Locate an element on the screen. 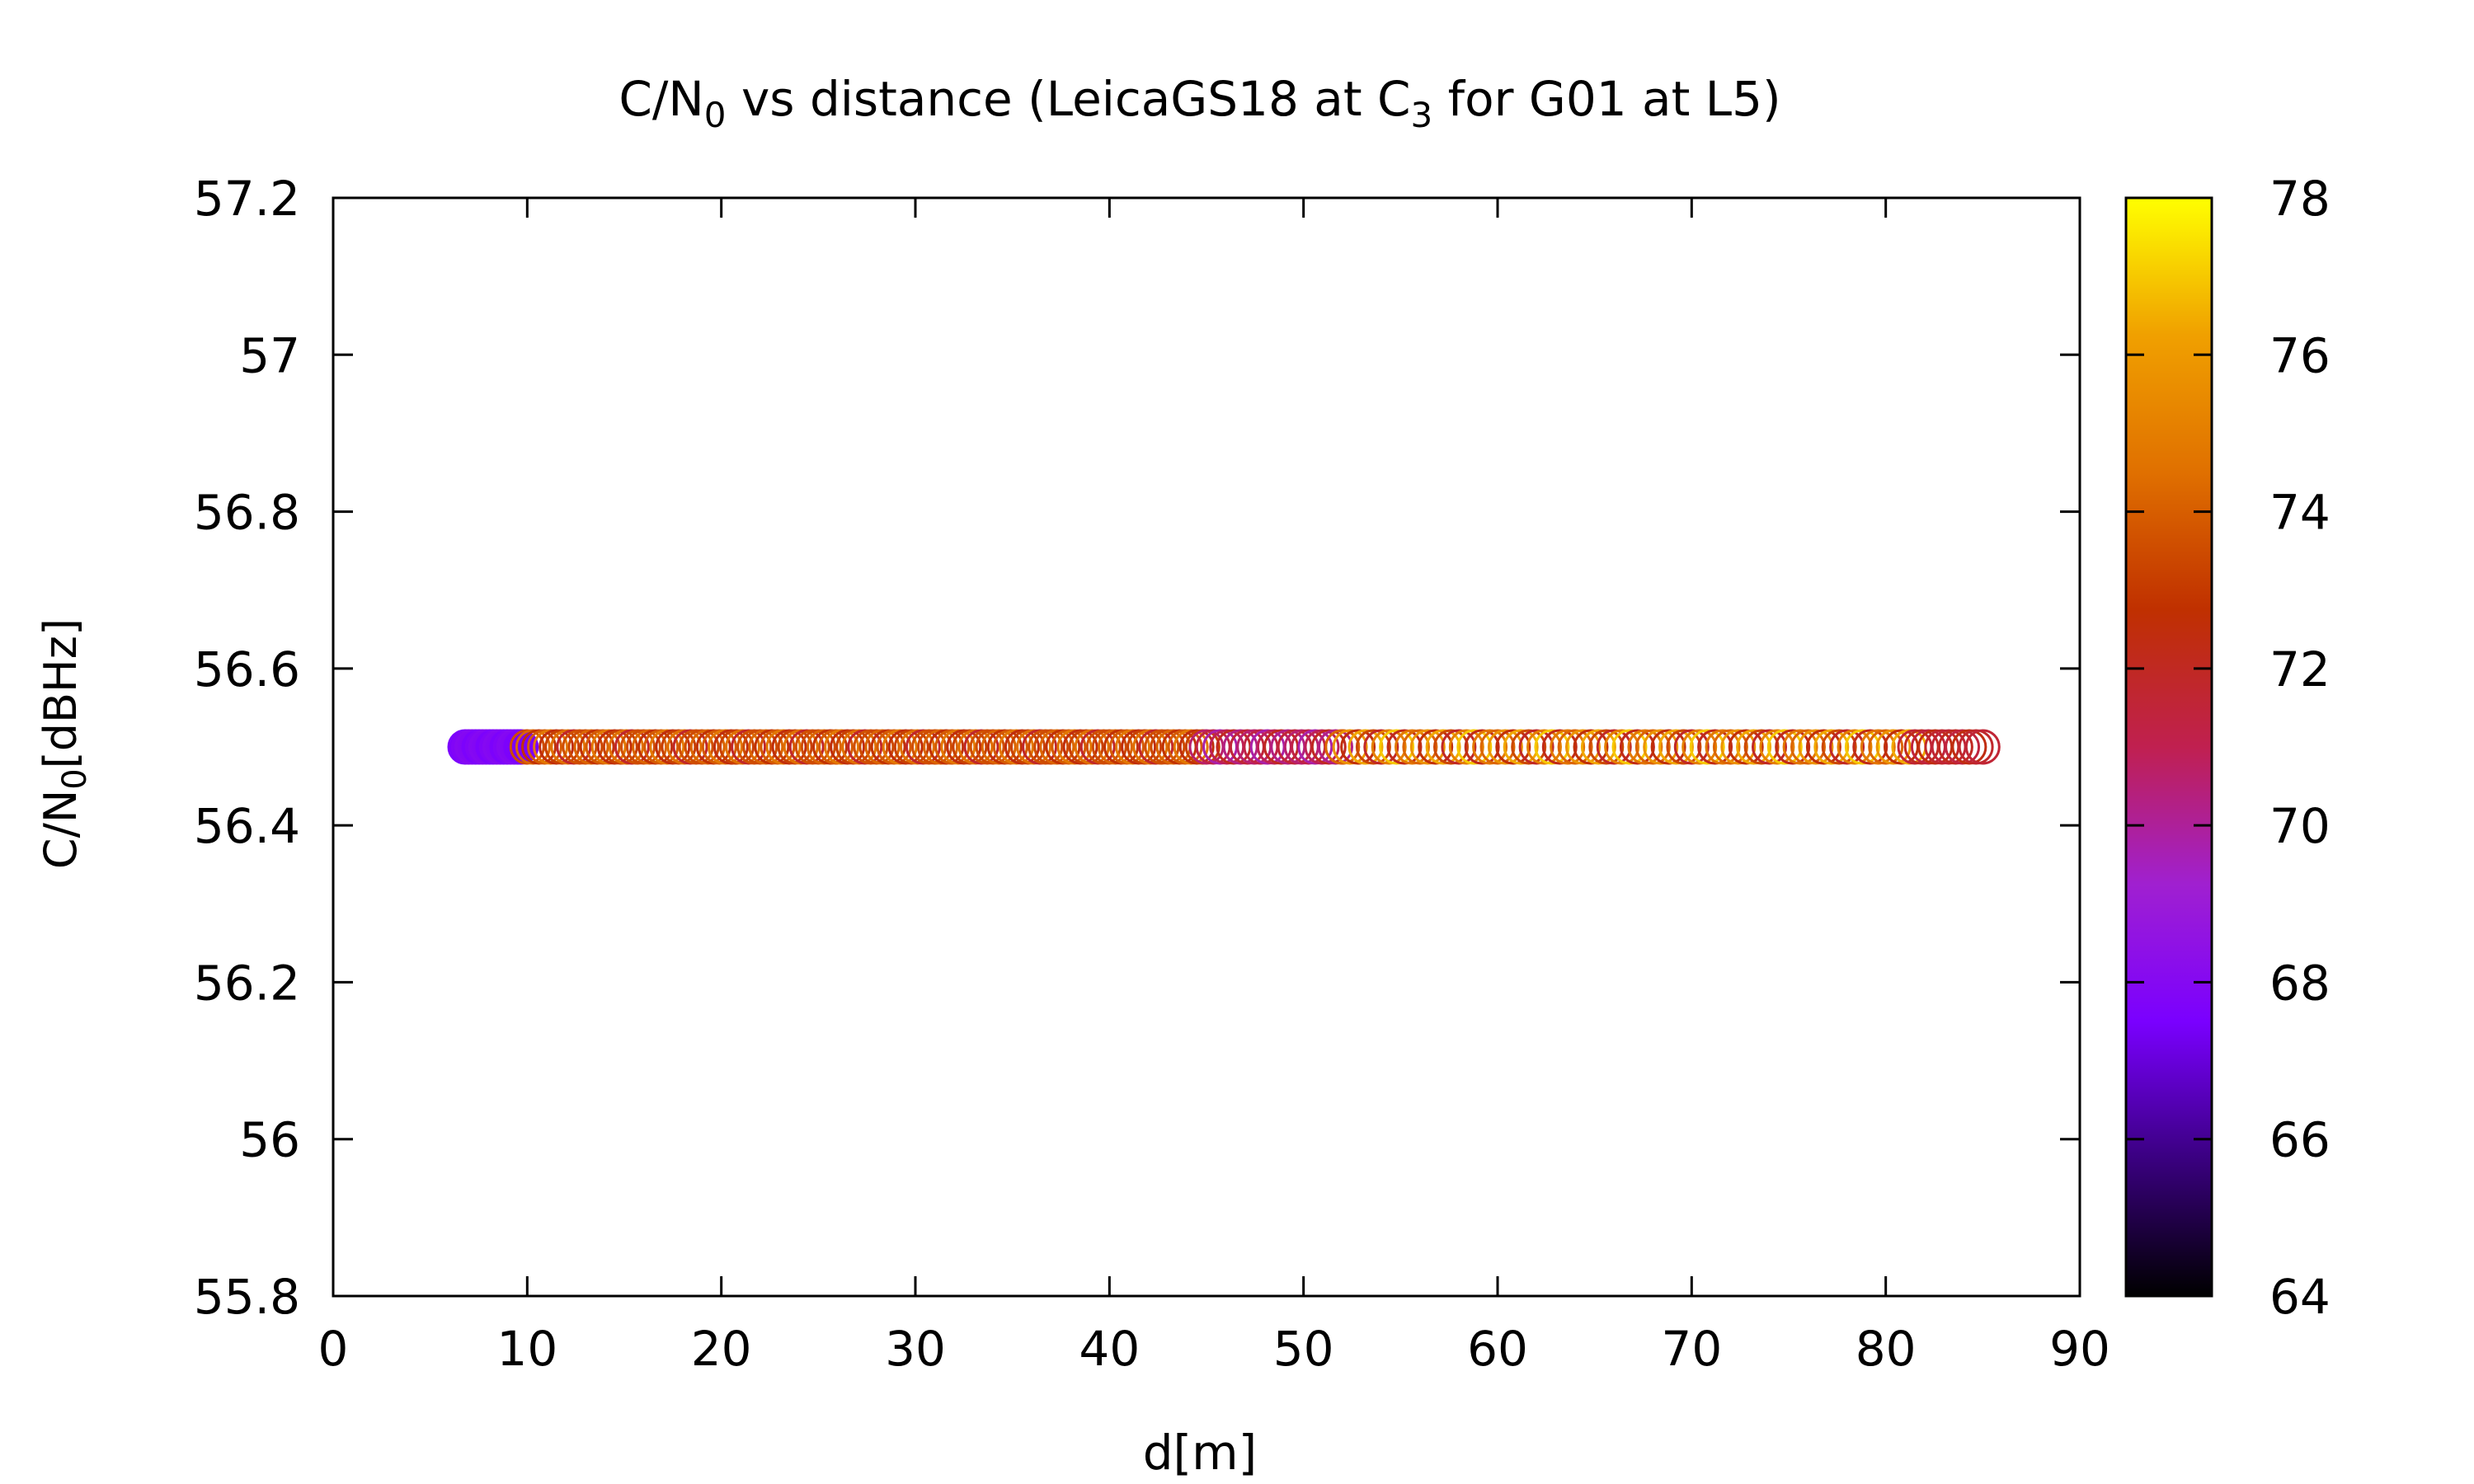  y-tick-label: 56.4 is located at coordinates (247, 826).